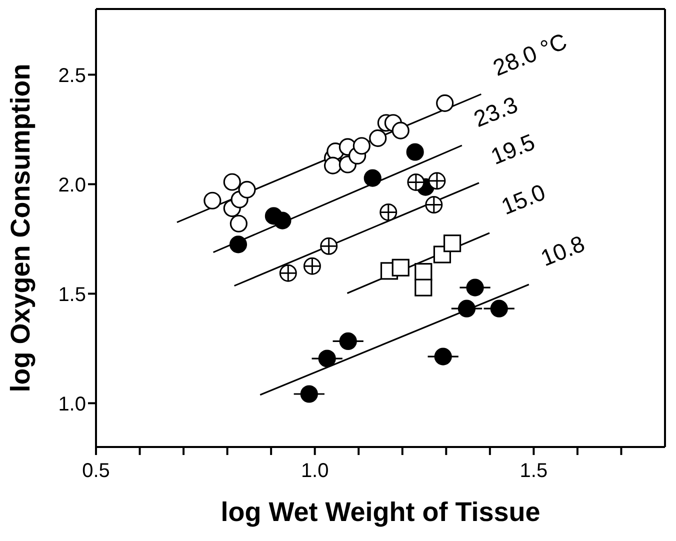  Describe the element at coordinates (523, 199) in the screenshot. I see `annotation: 15.0` at that location.